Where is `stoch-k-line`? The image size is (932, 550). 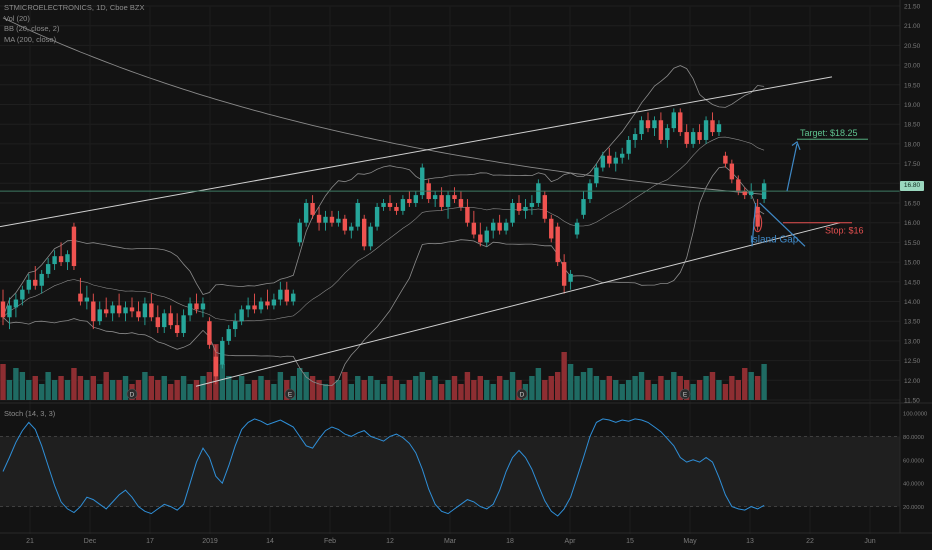
stoch-k-line is located at coordinates (383, 467).